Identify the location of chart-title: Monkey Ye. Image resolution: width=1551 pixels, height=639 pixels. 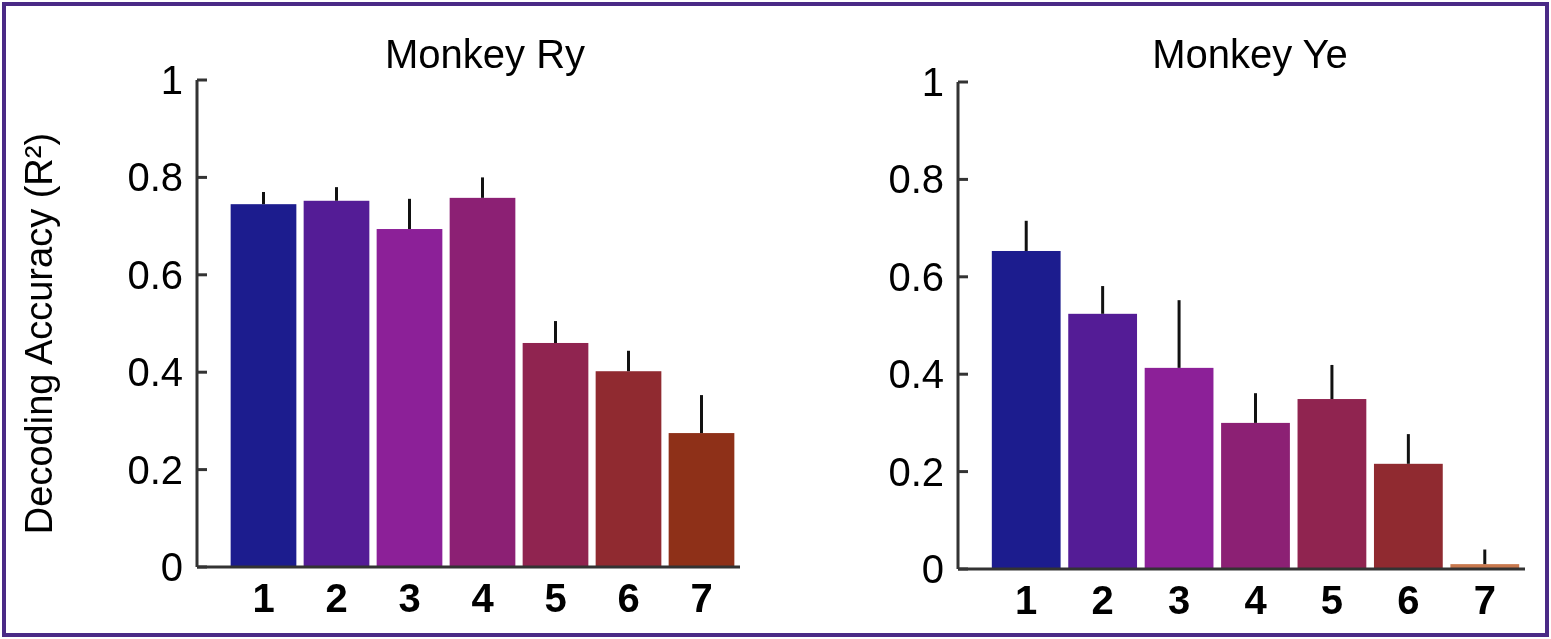
(1250, 54).